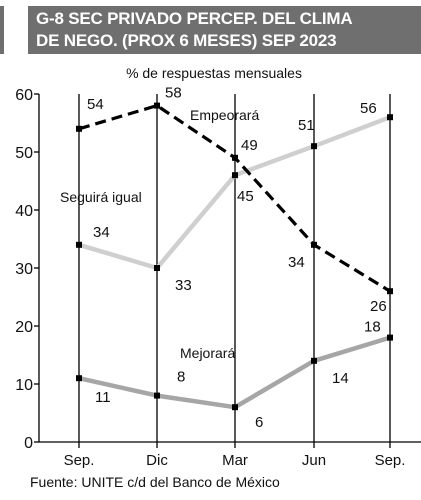  Describe the element at coordinates (28, 443) in the screenshot. I see `y-tick-label: 0` at that location.